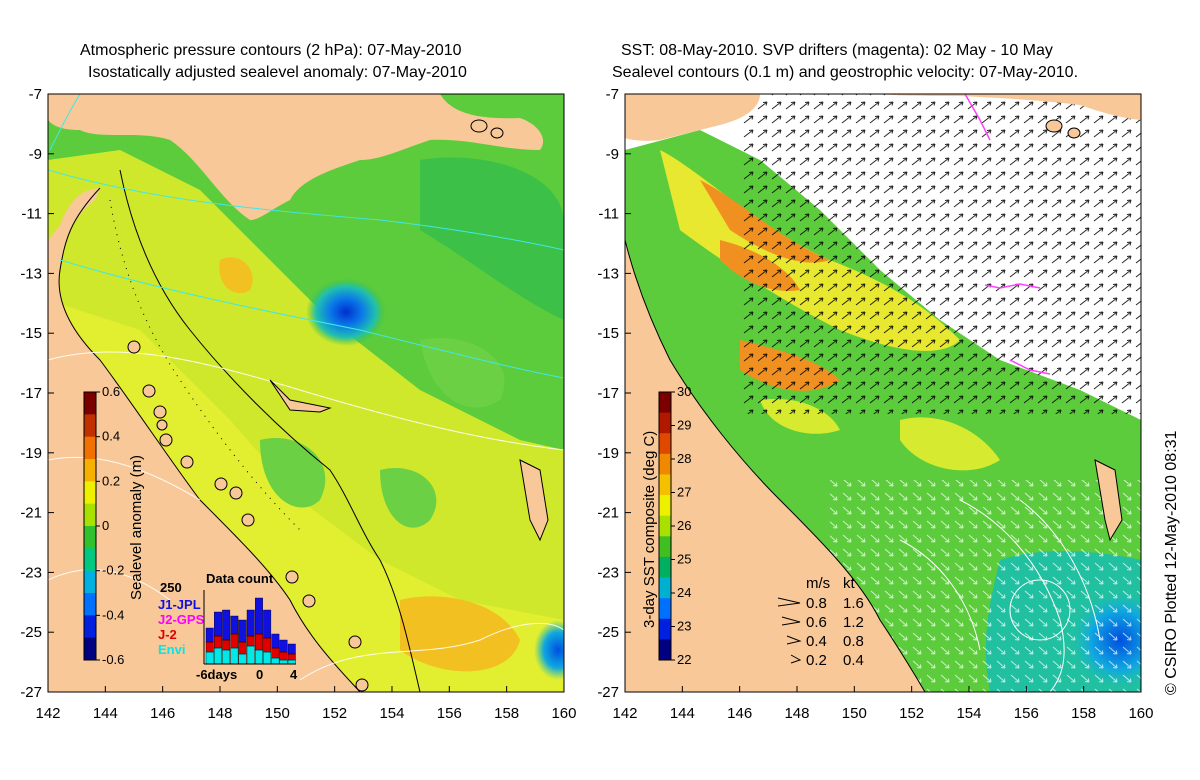 Image resolution: width=1200 pixels, height=780 pixels. What do you see at coordinates (968, 713) in the screenshot?
I see `right-lon-label: 154` at bounding box center [968, 713].